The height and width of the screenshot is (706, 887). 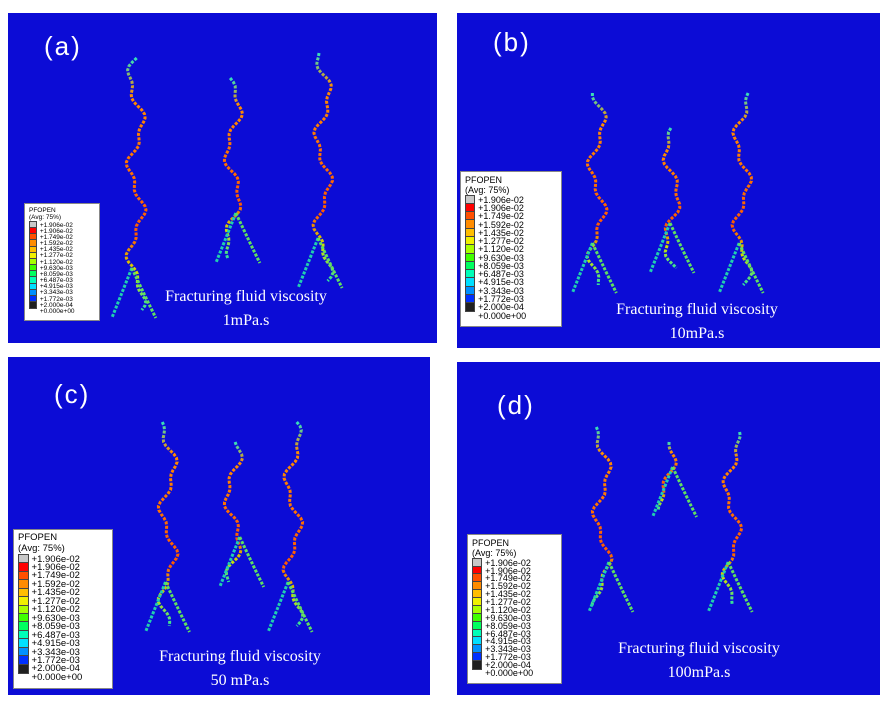 I want to click on caption-line: 10mPa.s, so click(x=697, y=333).